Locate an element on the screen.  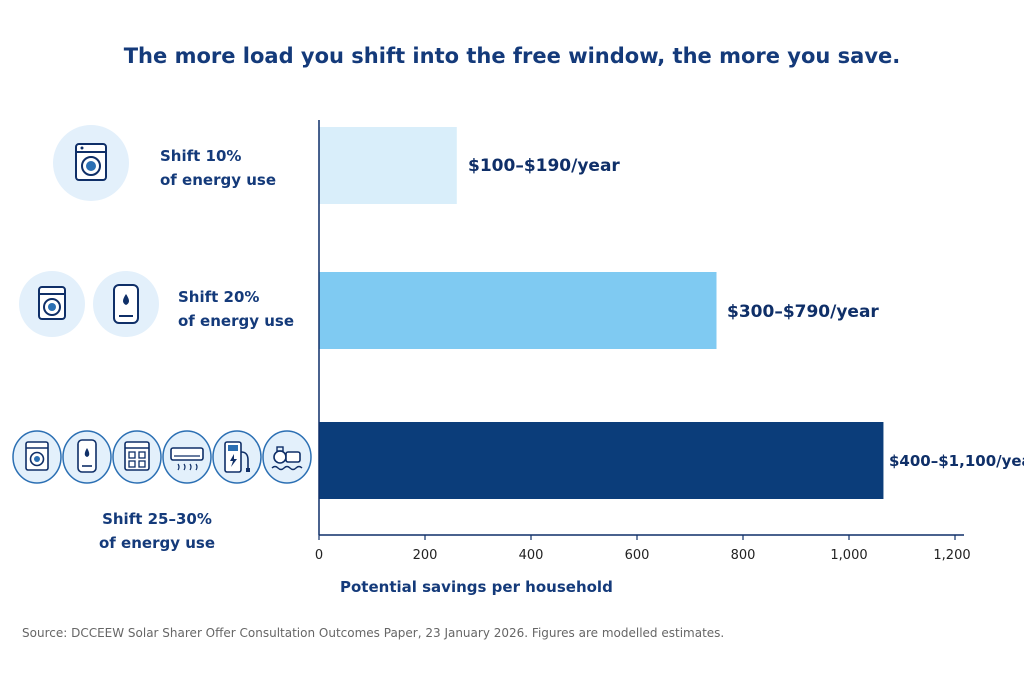
x-tick-label: 1,200 is located at coordinates (952, 555).